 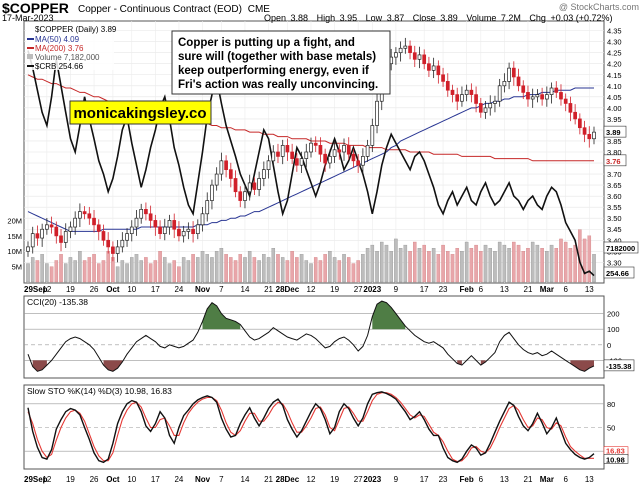 I want to click on x-tick-label-bottom: 6, so click(x=481, y=479).